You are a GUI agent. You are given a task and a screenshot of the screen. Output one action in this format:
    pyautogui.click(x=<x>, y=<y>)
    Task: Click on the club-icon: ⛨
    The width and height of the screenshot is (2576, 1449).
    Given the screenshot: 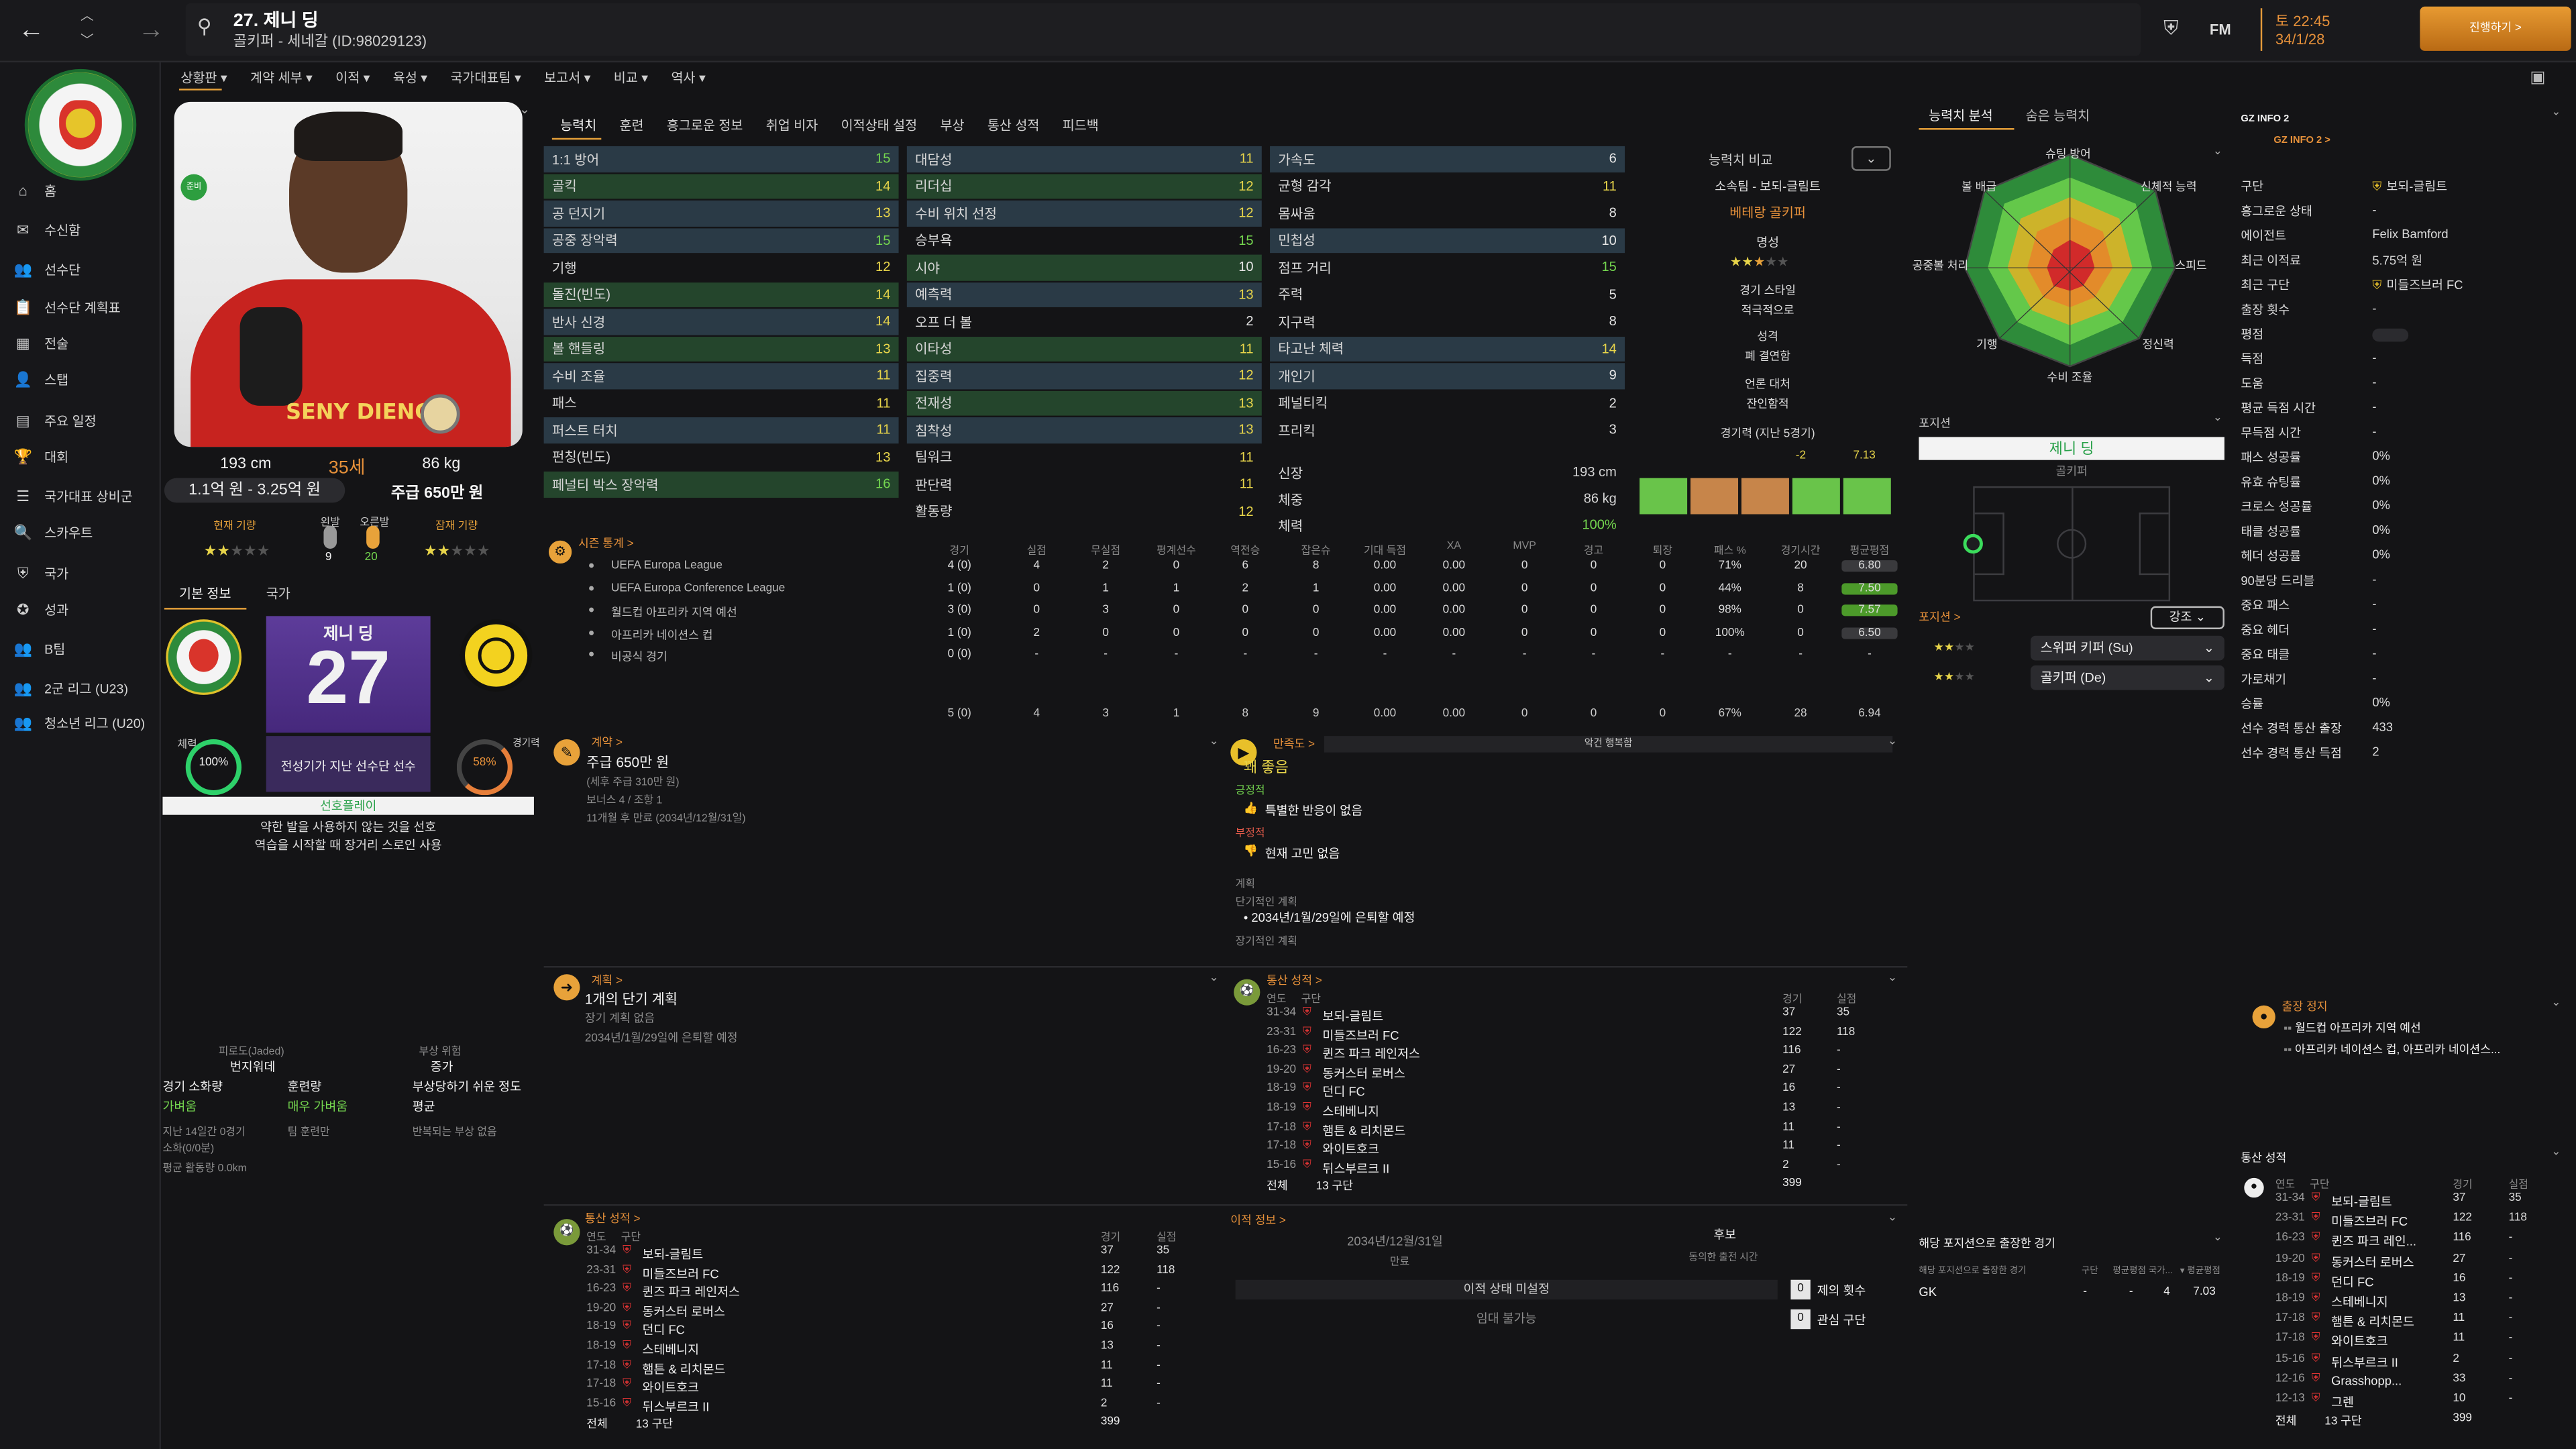 What is the action you would take?
    pyautogui.click(x=2171, y=28)
    